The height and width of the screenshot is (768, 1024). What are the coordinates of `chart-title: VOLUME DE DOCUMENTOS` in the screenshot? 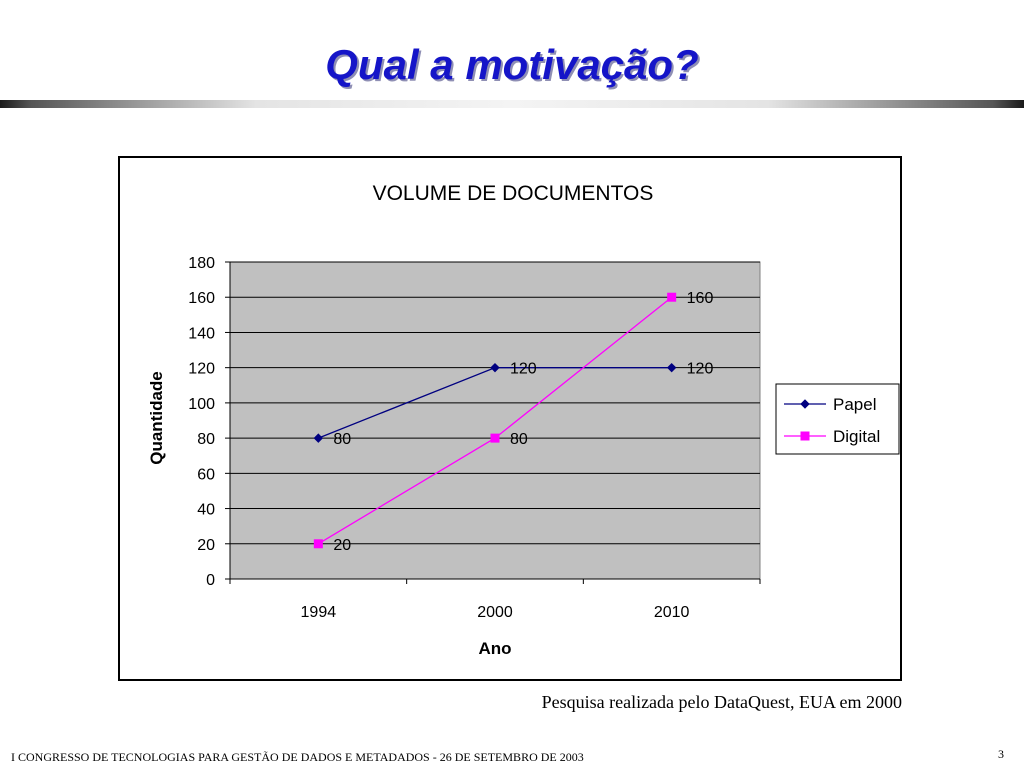 It's located at (513, 193).